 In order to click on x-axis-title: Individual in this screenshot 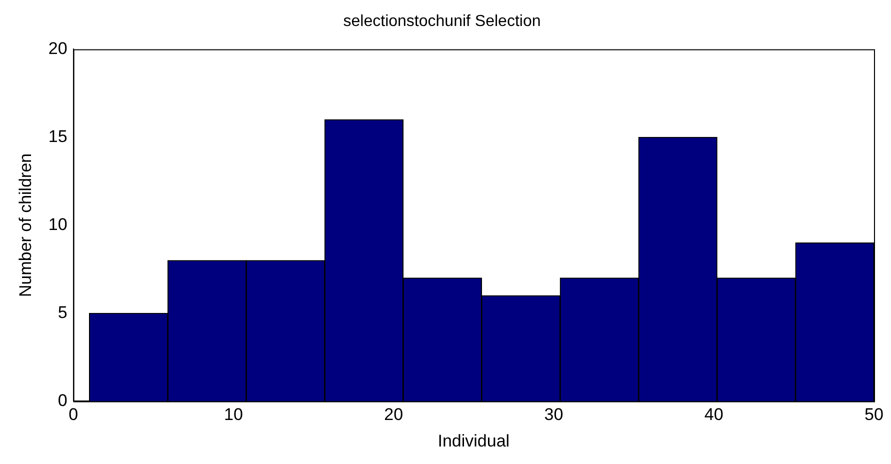, I will do `click(474, 440)`.